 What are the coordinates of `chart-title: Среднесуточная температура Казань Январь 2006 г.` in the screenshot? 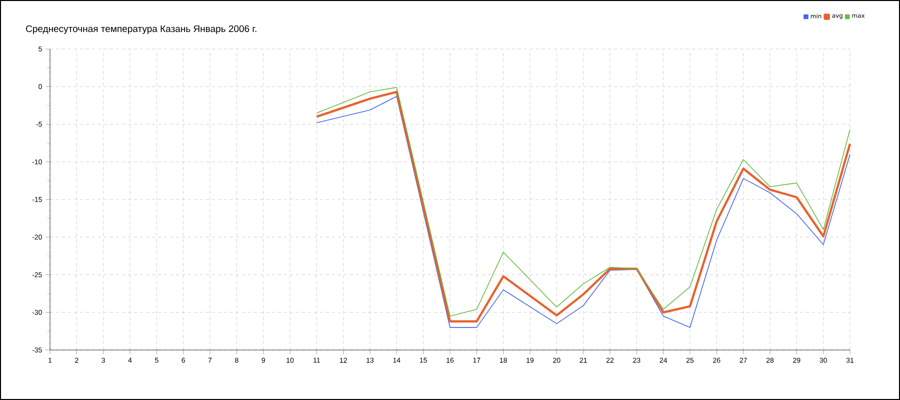 It's located at (141, 29).